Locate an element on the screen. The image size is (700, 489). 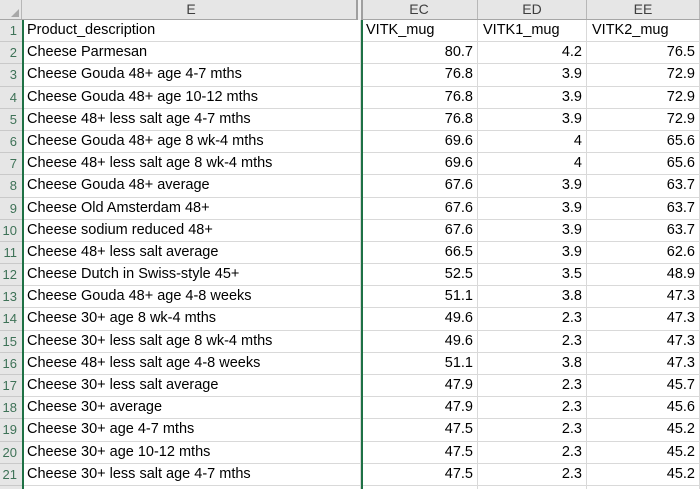
cell-EC17: 47.9 is located at coordinates (419, 386).